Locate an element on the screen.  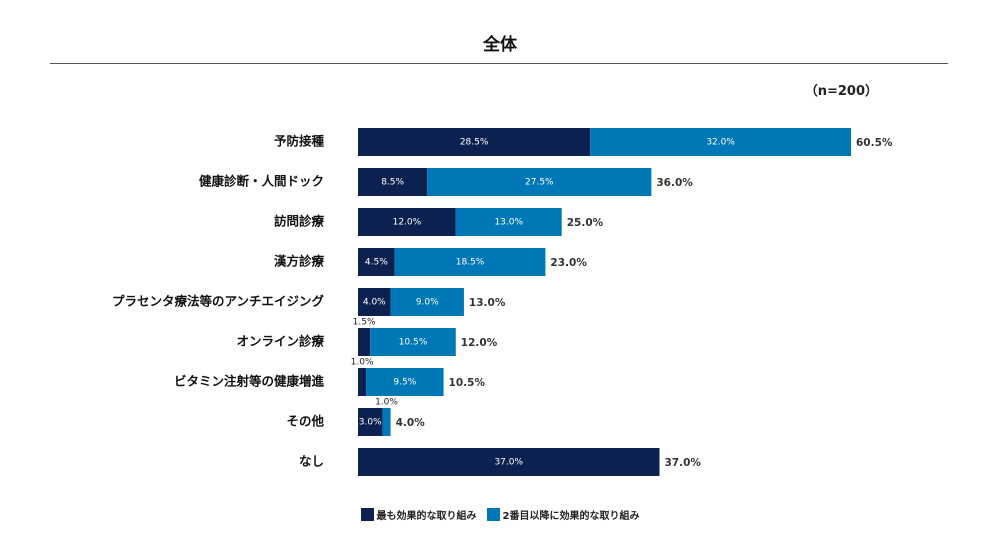
category-label: プラセンタ療法等のアンチエイジング is located at coordinates (218, 301).